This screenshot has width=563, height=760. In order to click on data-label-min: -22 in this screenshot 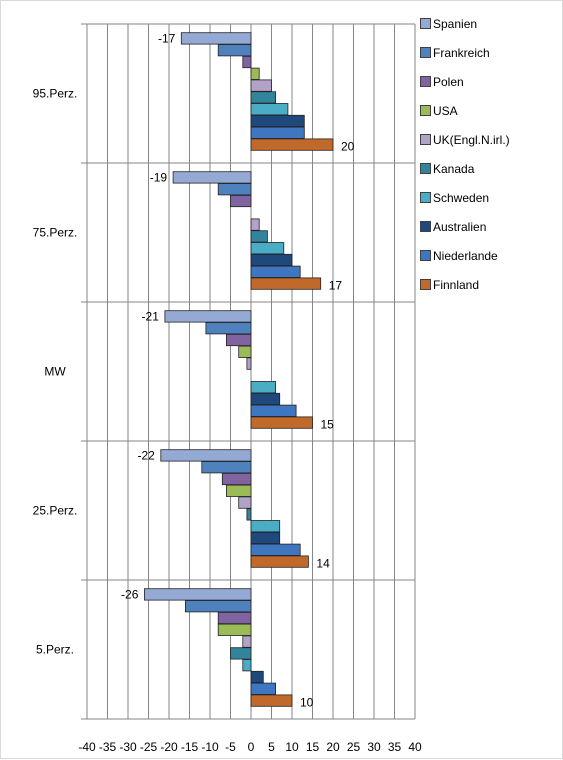, I will do `click(146, 455)`.